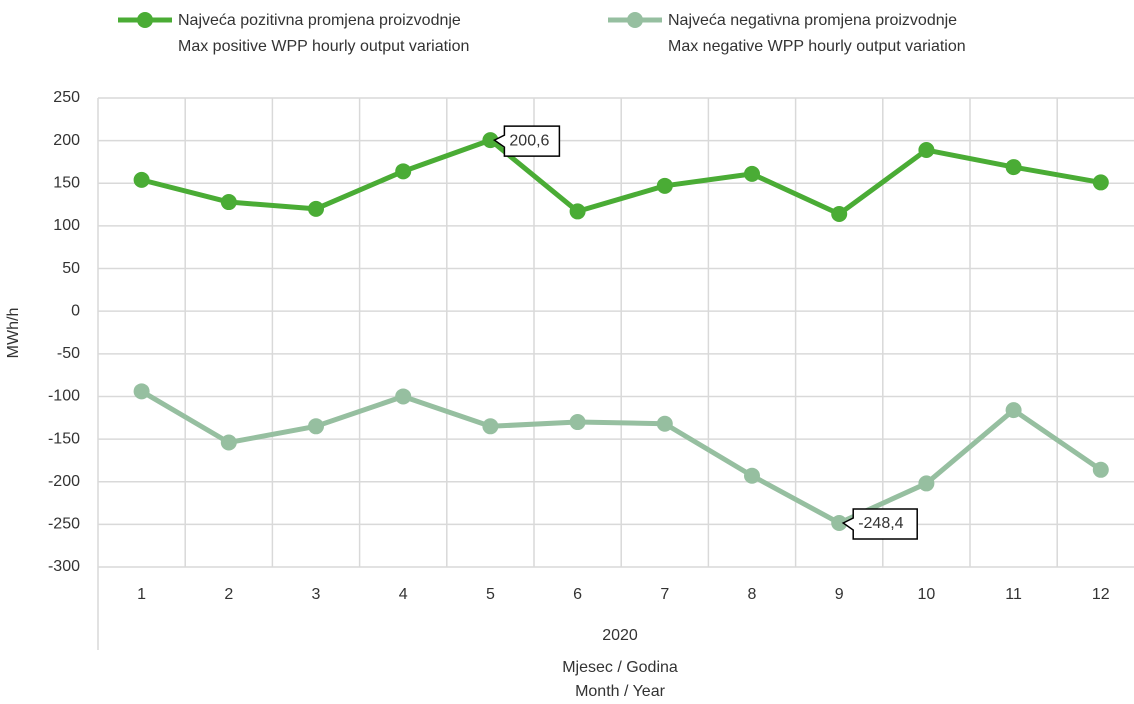 The width and height of the screenshot is (1134, 704). Describe the element at coordinates (927, 594) in the screenshot. I see `x-tick-label: 10` at that location.